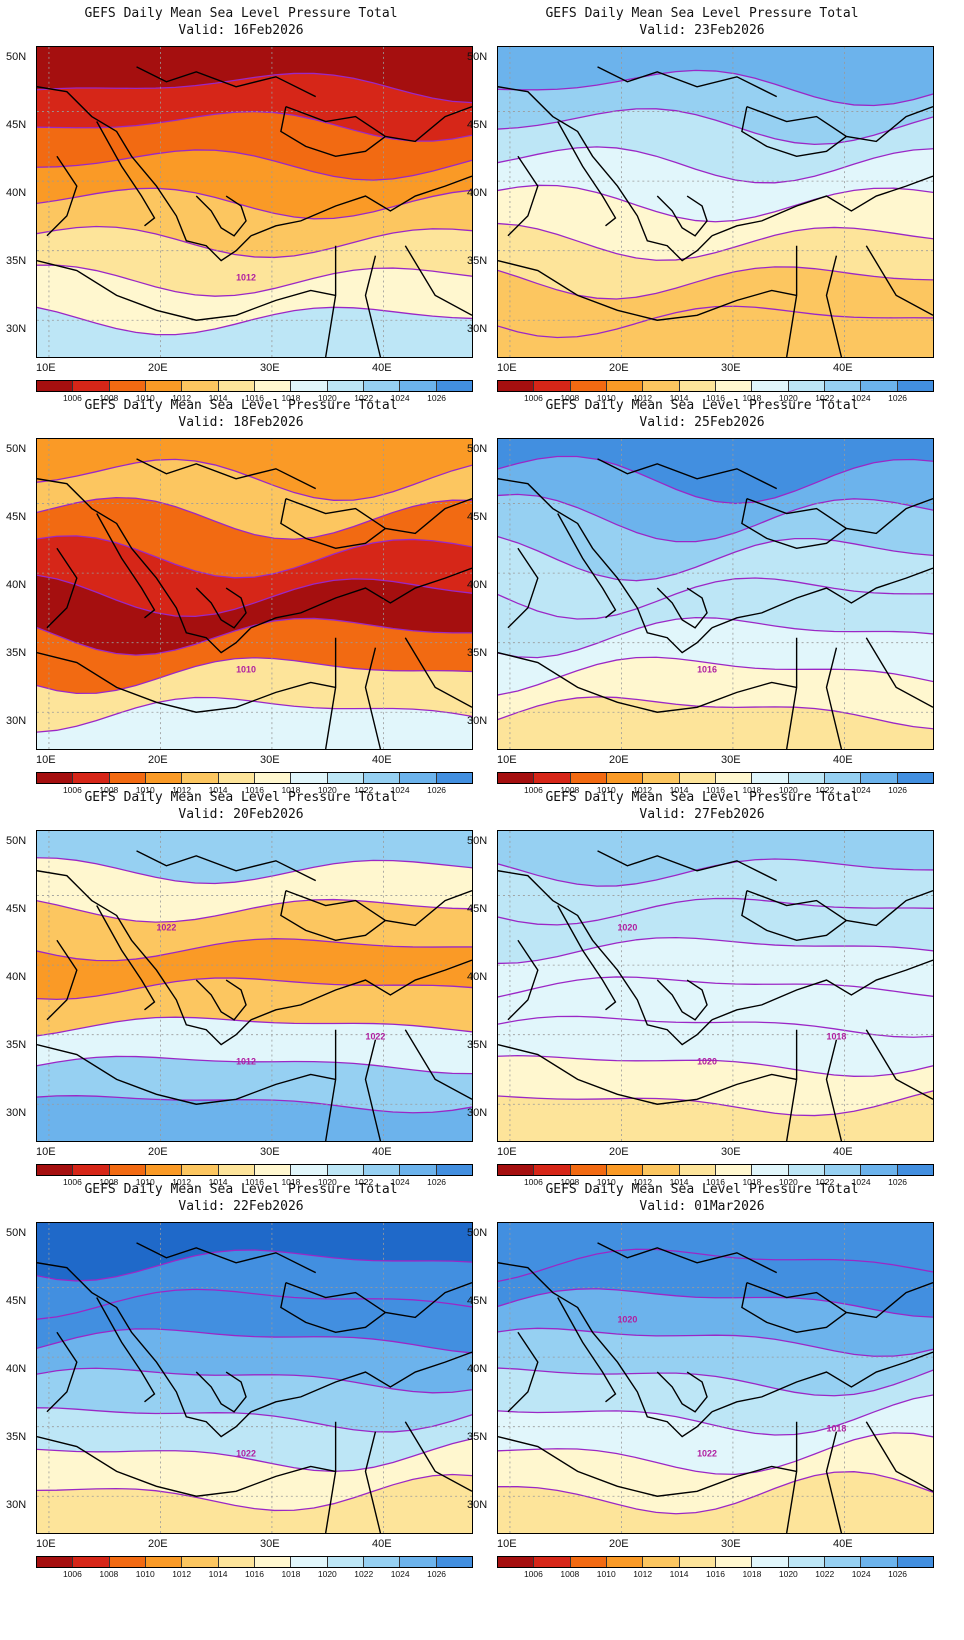 The height and width of the screenshot is (1640, 964). I want to click on panel-valid-date: Valid: 18Feb2026, so click(241, 422).